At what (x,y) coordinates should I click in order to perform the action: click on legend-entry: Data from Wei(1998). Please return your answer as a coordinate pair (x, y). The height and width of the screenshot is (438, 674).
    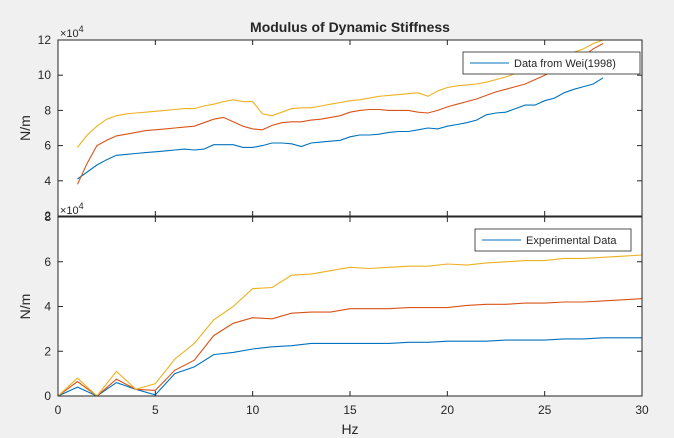
    Looking at the image, I should click on (565, 64).